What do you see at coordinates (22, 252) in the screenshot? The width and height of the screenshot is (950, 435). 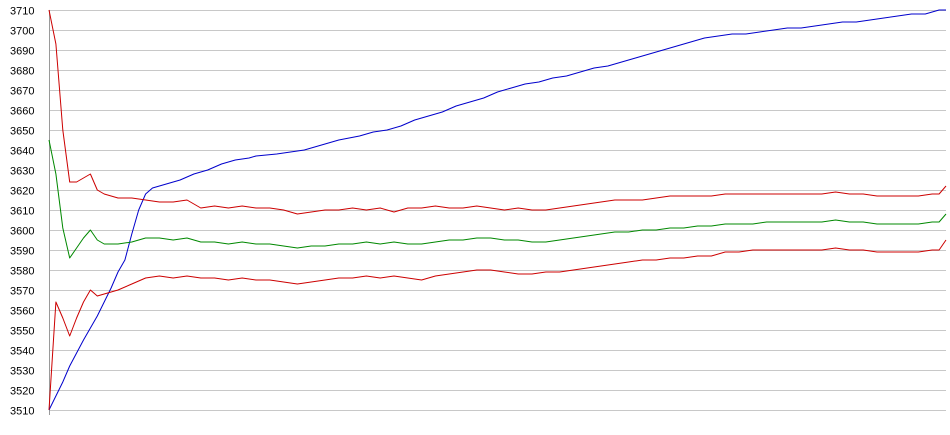 I see `y-tick-label: 3590` at bounding box center [22, 252].